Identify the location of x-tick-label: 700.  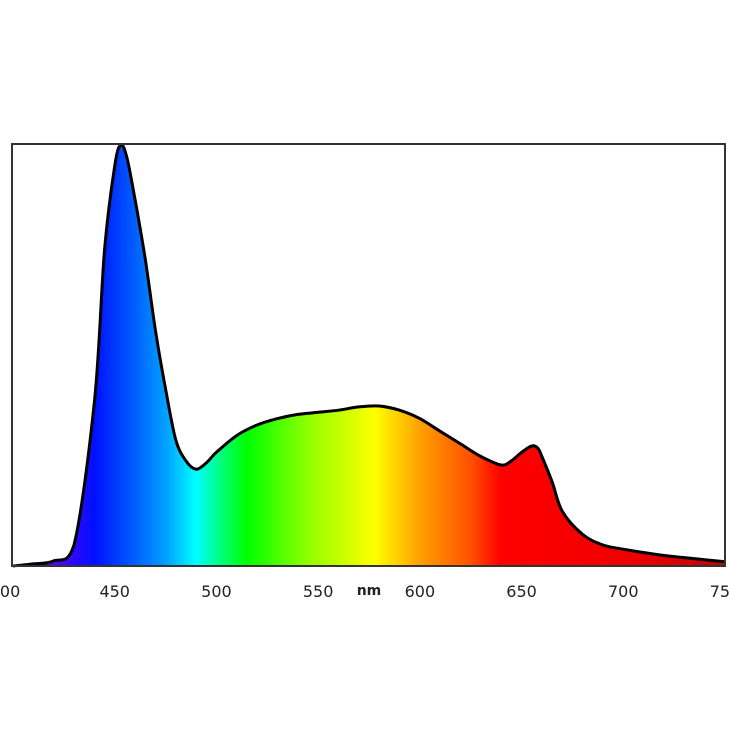
(623, 591).